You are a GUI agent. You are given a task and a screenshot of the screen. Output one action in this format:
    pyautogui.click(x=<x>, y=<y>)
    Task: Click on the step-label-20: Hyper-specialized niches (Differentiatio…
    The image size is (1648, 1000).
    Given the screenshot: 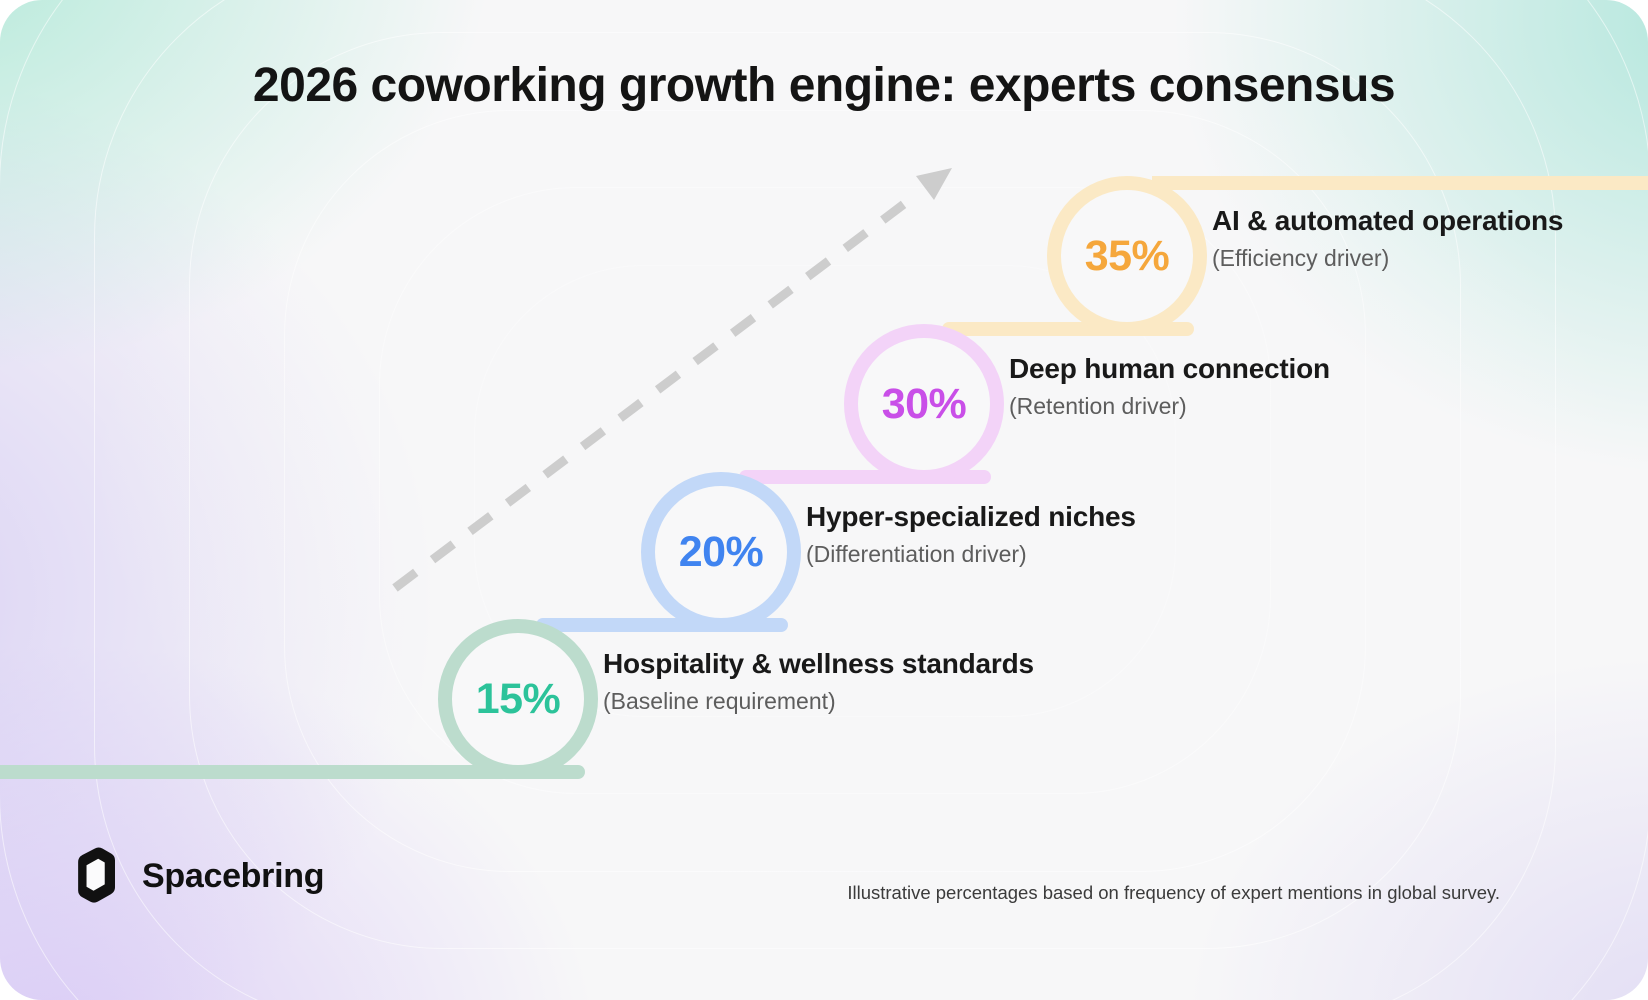 What is the action you would take?
    pyautogui.click(x=971, y=534)
    